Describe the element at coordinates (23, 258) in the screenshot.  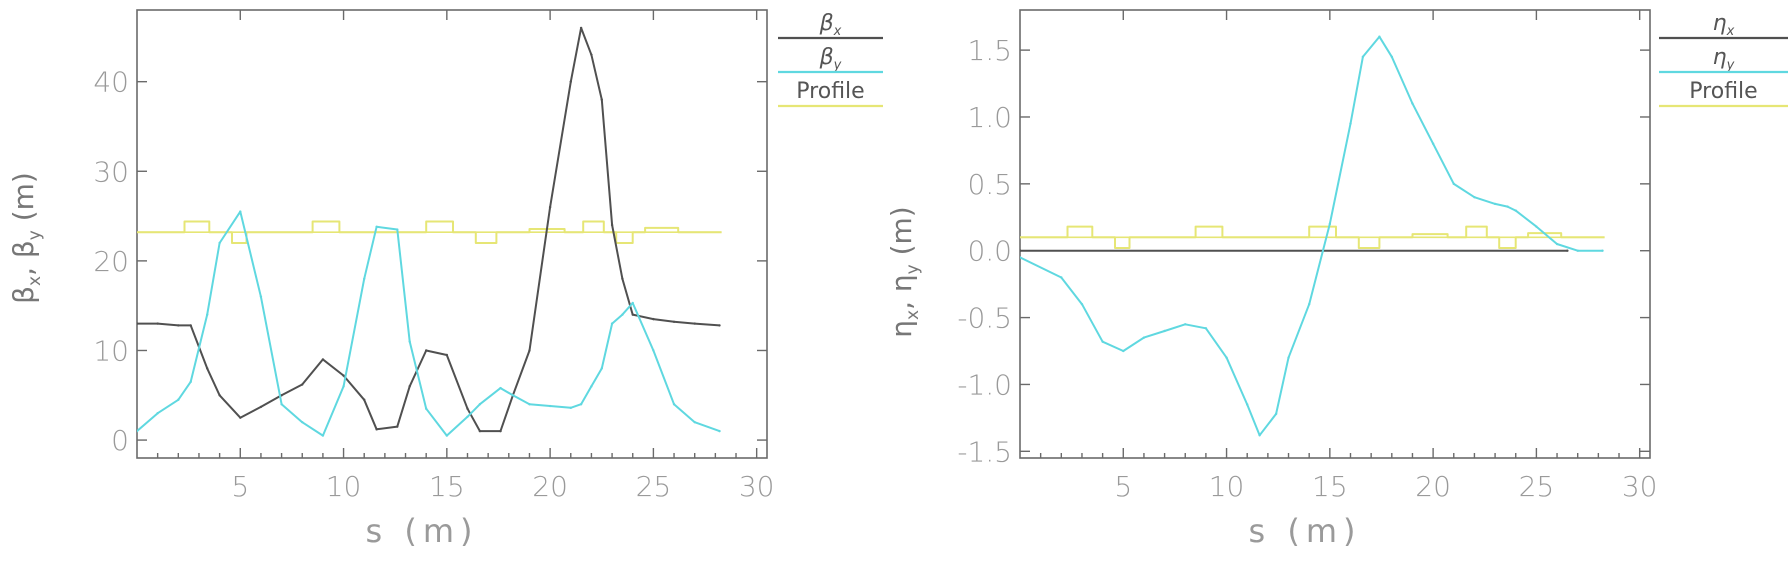
I see `y-axis-label-part: , β` at that location.